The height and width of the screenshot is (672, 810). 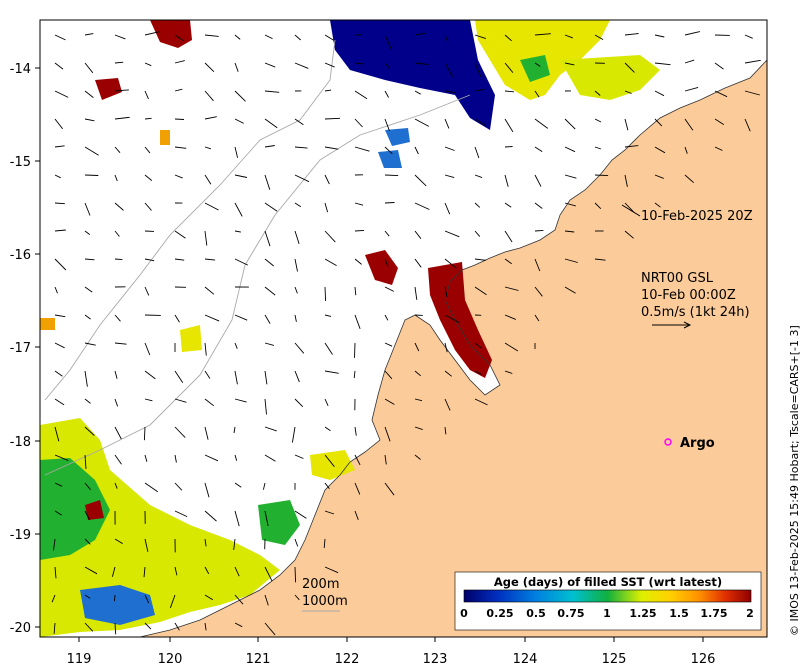 I want to click on argo-label: Argo, so click(x=697, y=443).